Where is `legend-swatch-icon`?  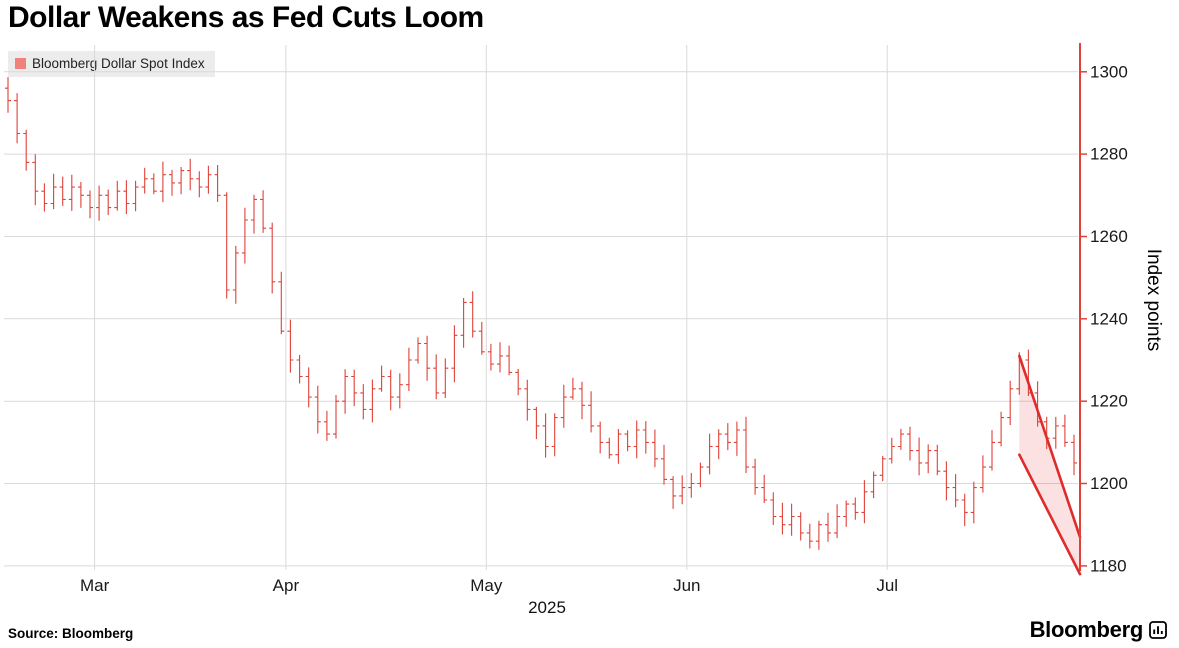 legend-swatch-icon is located at coordinates (20, 64).